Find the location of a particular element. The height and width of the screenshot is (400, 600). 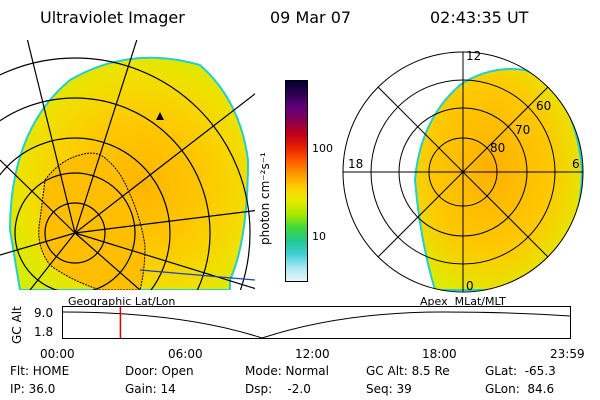

timeline-xtick-2: 12:00 is located at coordinates (312, 354).